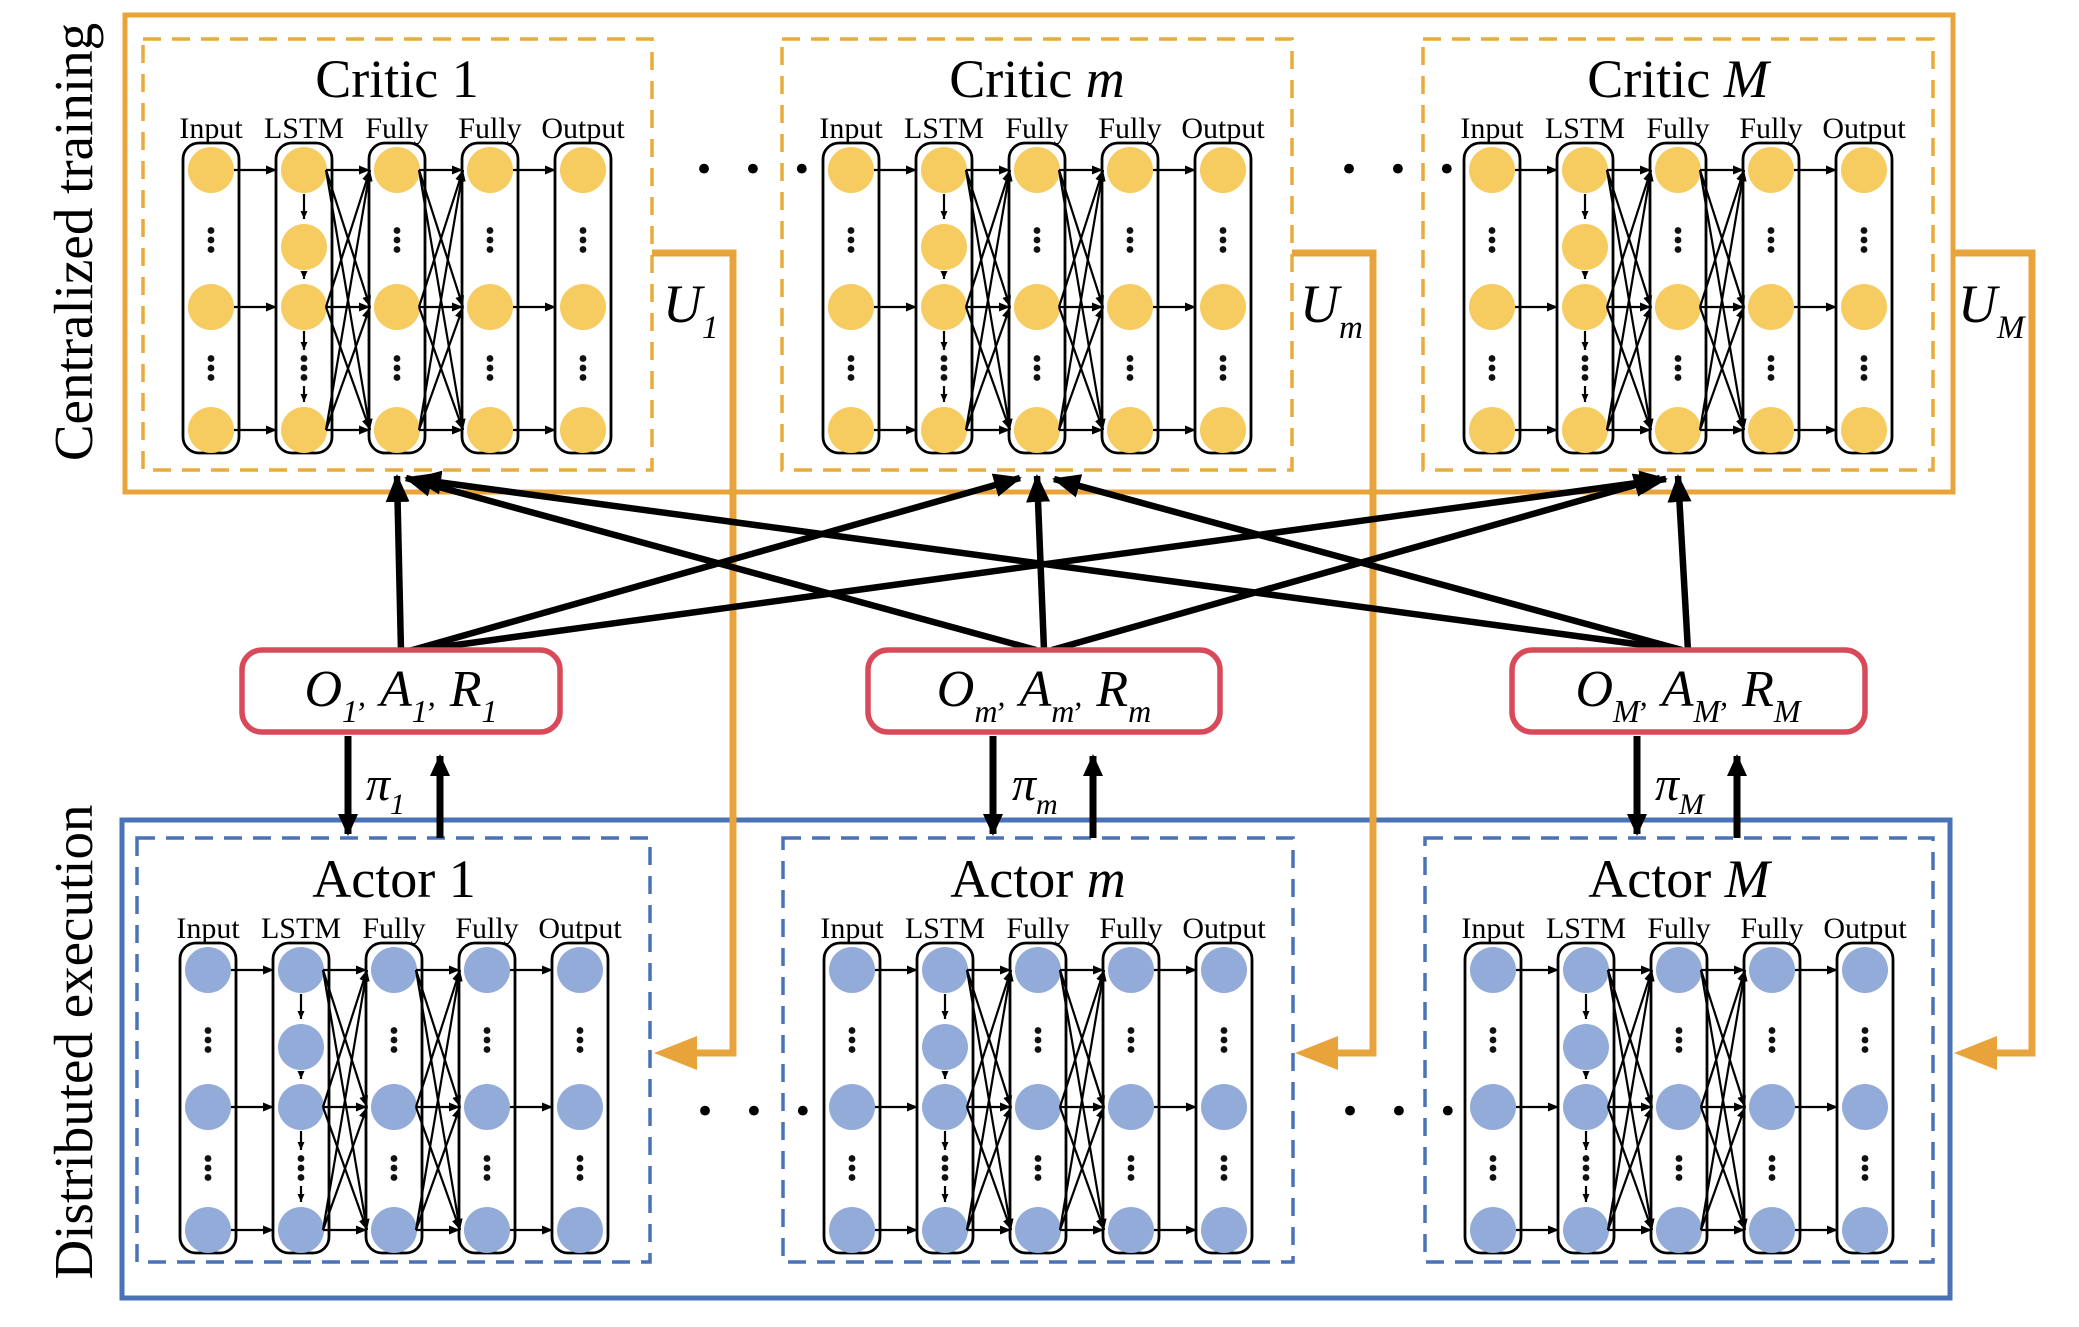 This screenshot has width=2079, height=1327. What do you see at coordinates (1036, 79) in the screenshot?
I see `critic-m-title: Critic m` at bounding box center [1036, 79].